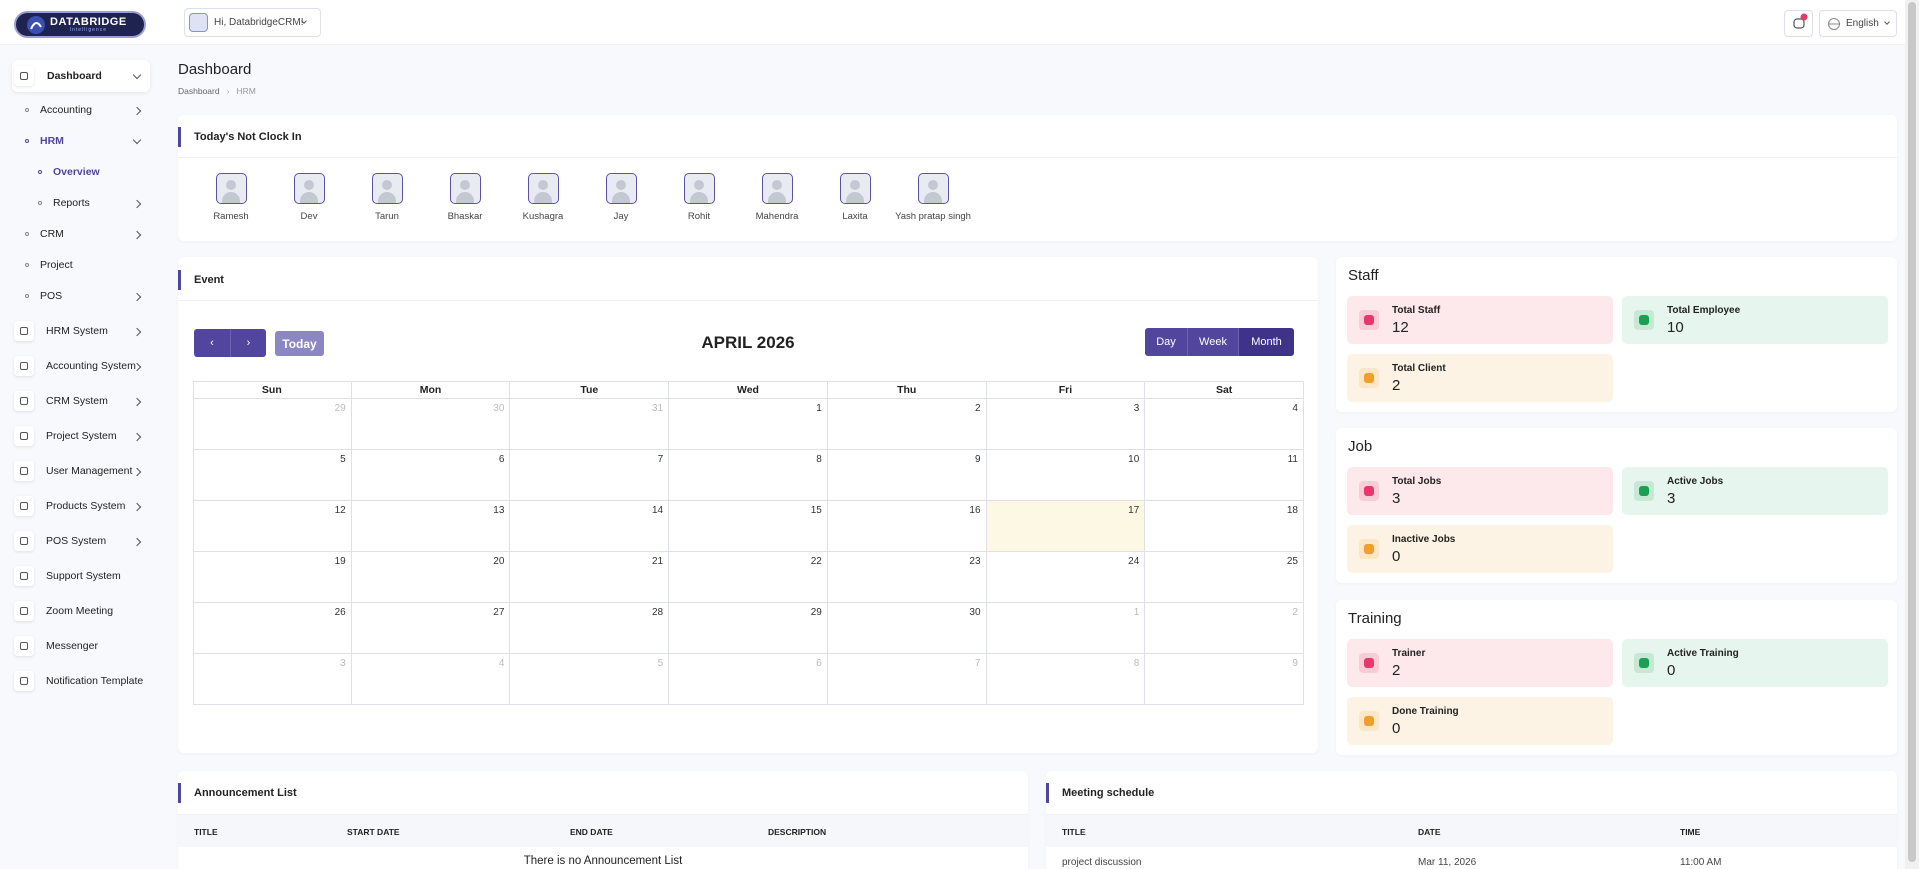 Image resolution: width=1919 pixels, height=869 pixels. Describe the element at coordinates (1066, 526) in the screenshot. I see `calendar-day: 17` at that location.